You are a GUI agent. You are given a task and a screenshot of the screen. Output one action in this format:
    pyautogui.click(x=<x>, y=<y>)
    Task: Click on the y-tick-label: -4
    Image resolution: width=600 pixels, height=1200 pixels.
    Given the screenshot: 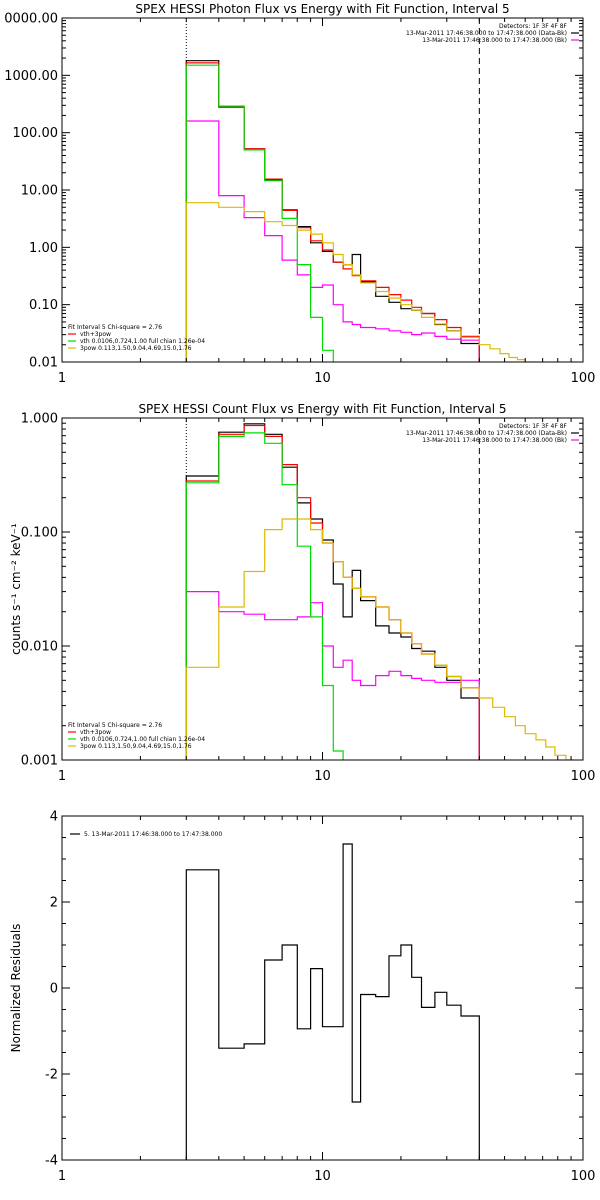 What is the action you would take?
    pyautogui.click(x=51, y=1161)
    